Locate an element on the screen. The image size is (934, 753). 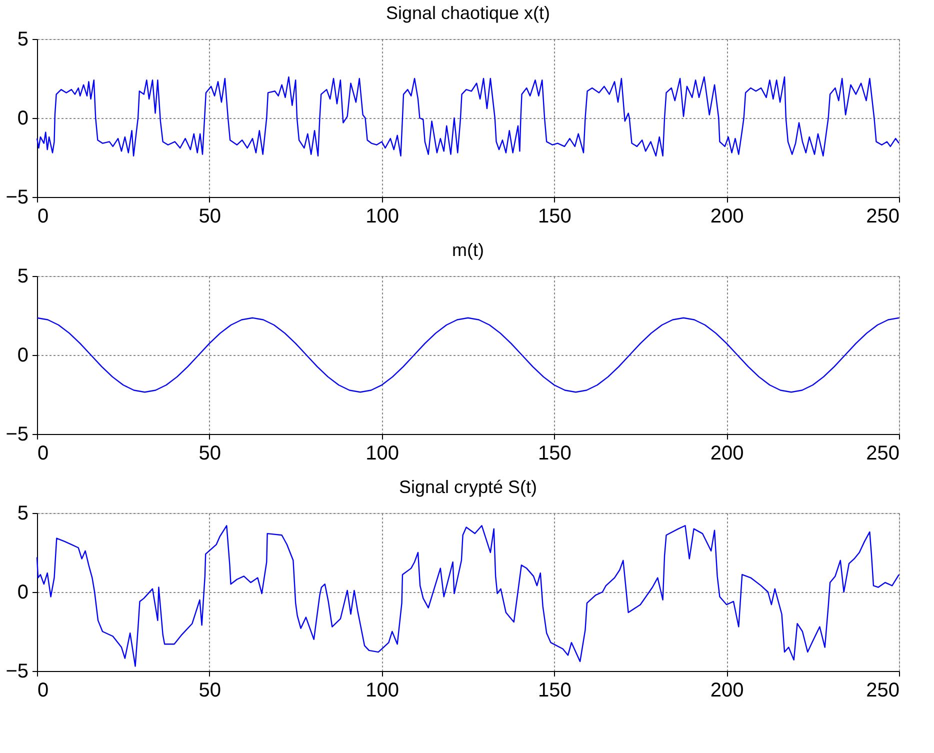
chart-title: Signal crypté S(t) is located at coordinates (468, 487).